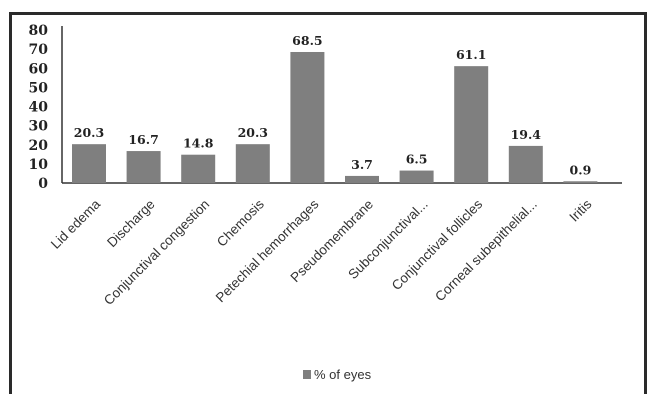 Image resolution: width=652 pixels, height=396 pixels. I want to click on data-label: 3.7, so click(362, 164).